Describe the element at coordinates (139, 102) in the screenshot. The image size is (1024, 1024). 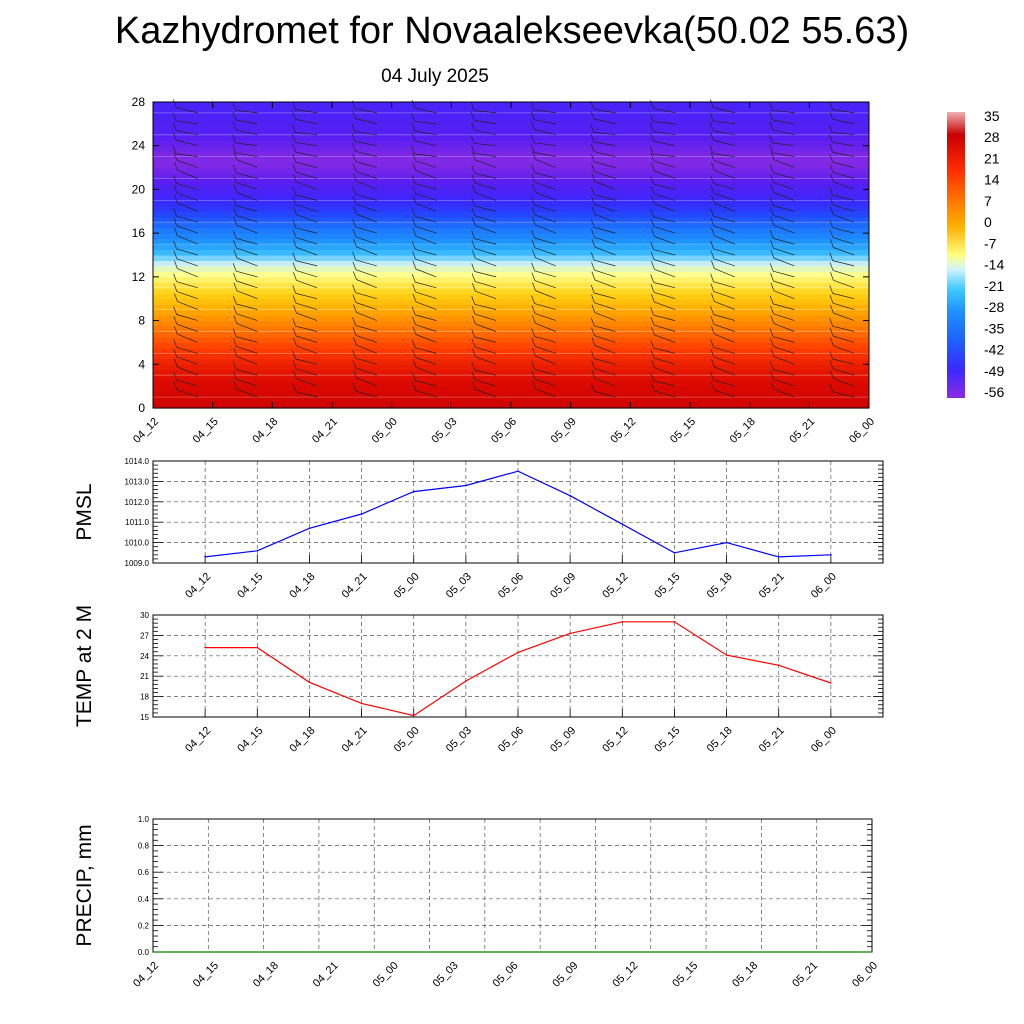
I see `y-tick-label: 28` at that location.